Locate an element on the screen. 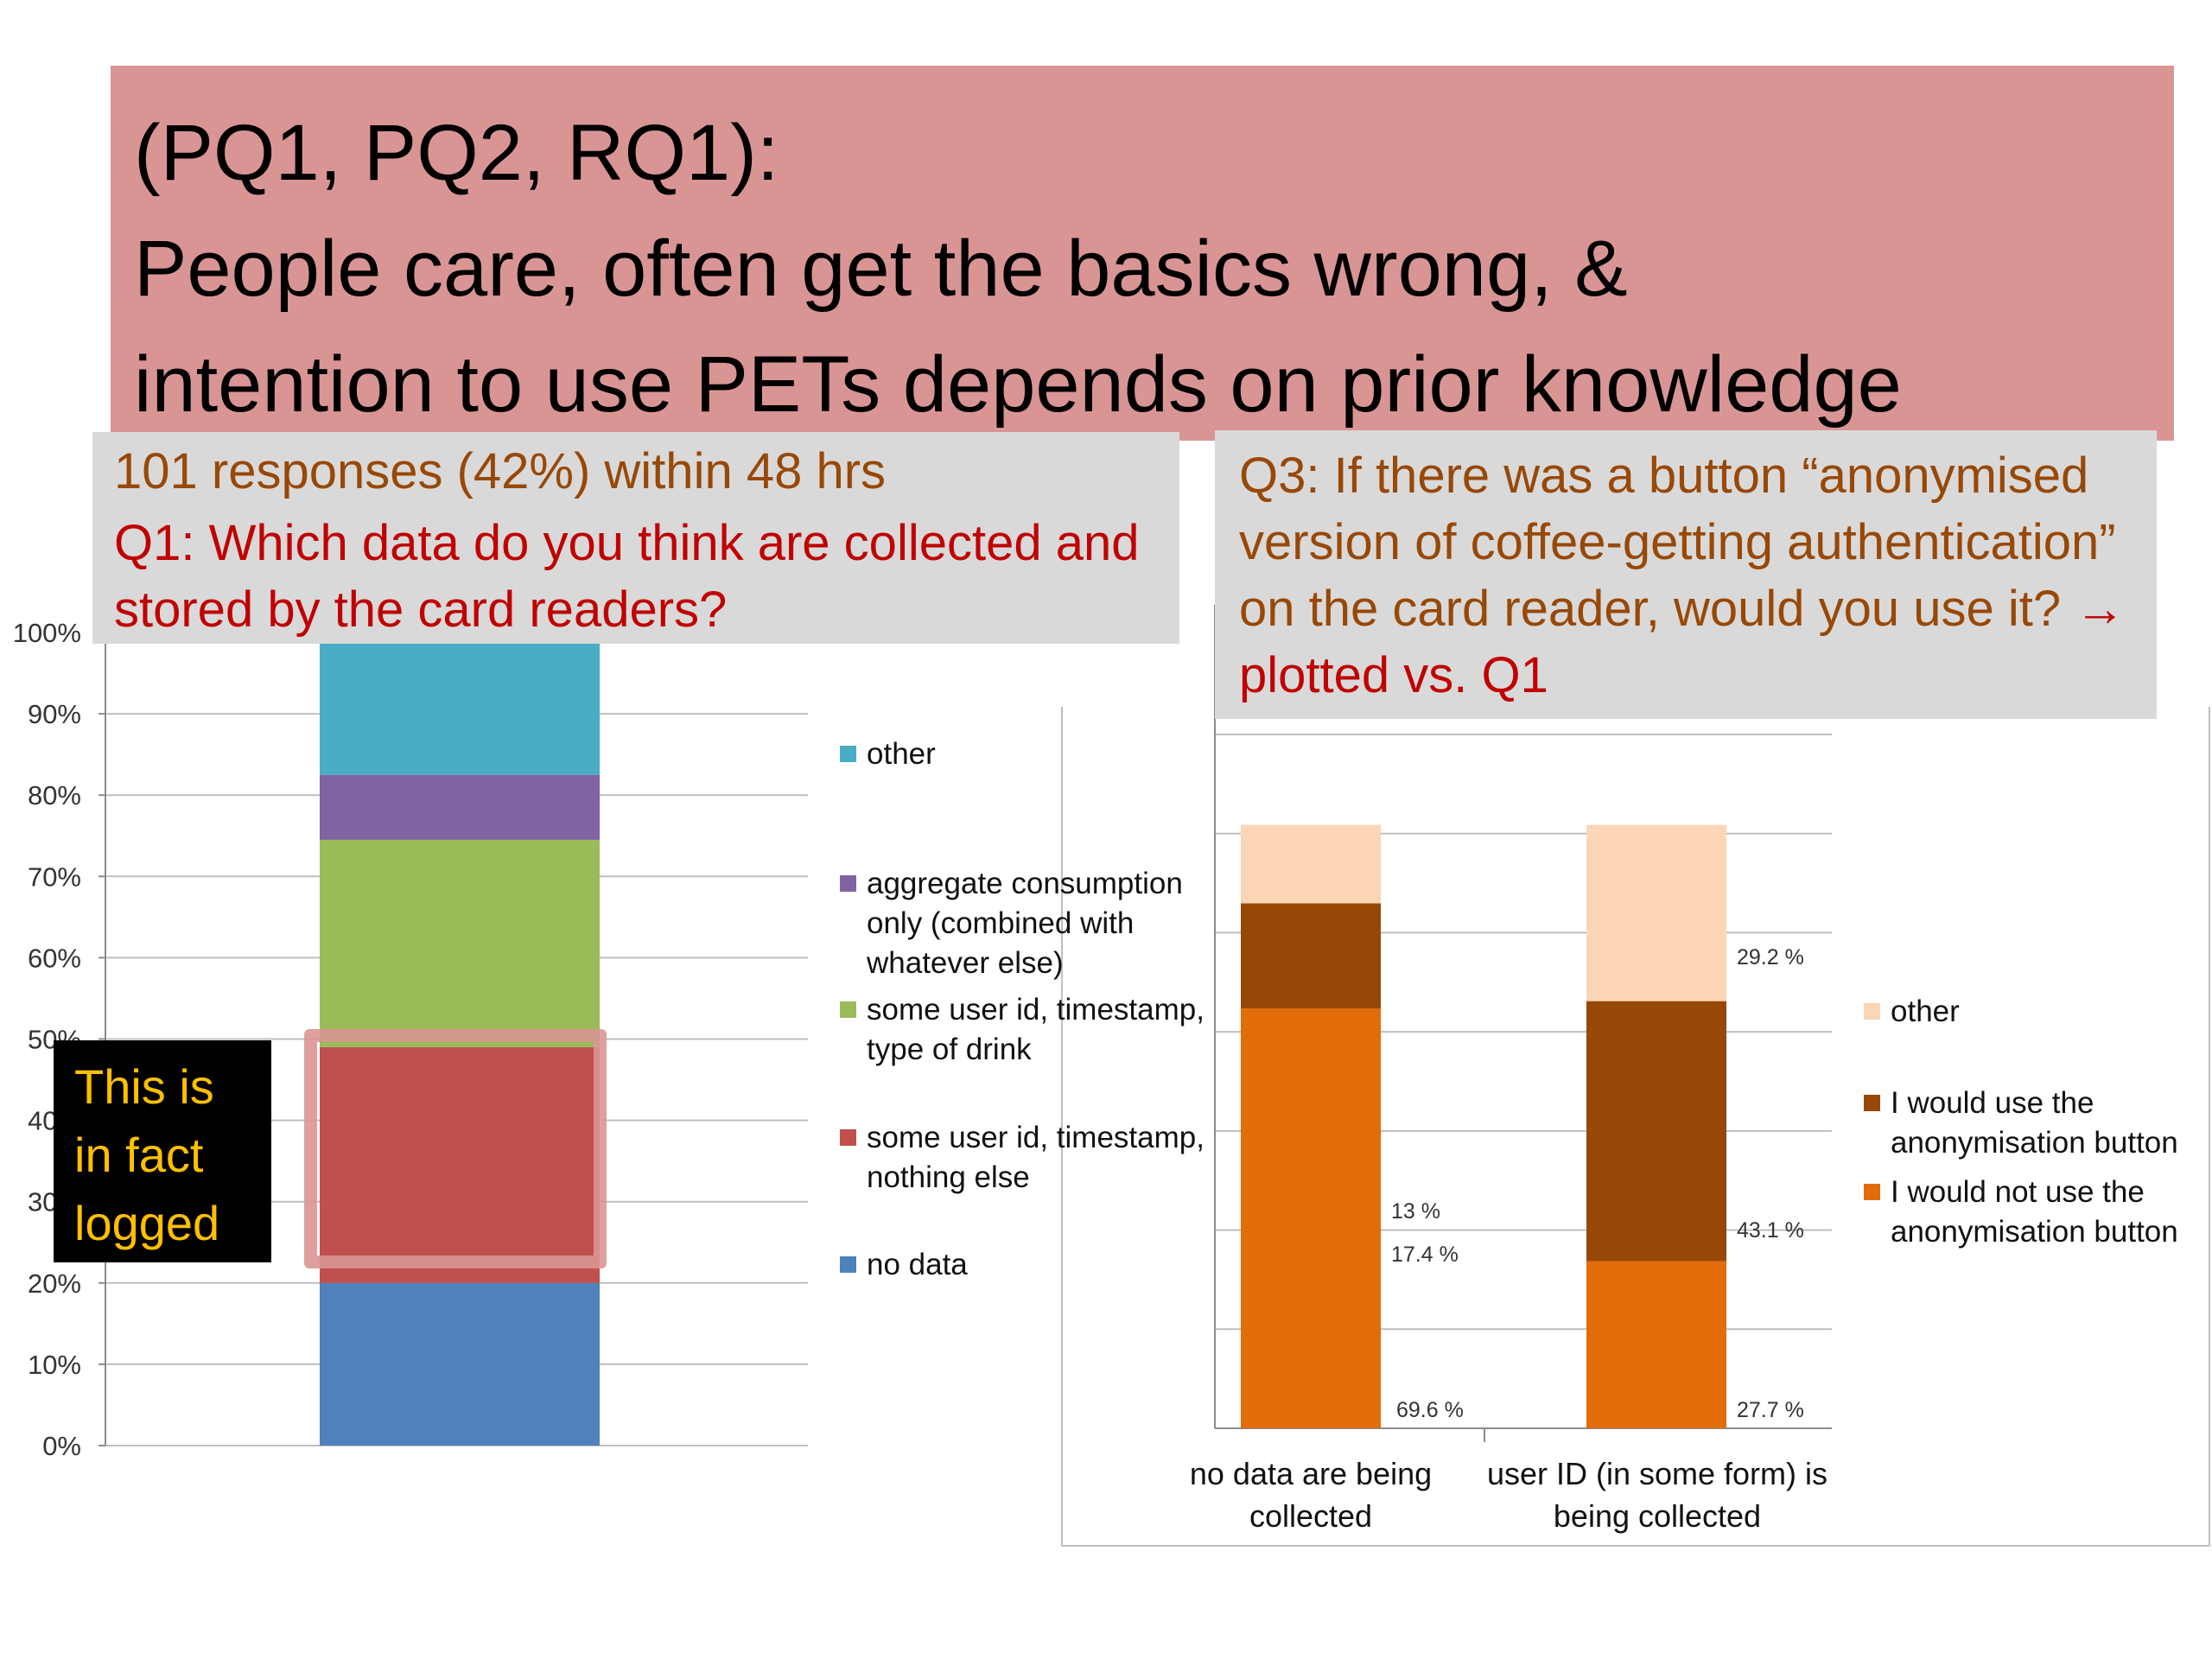 The image size is (2212, 1659). arrow-icon: → is located at coordinates (2100, 609).